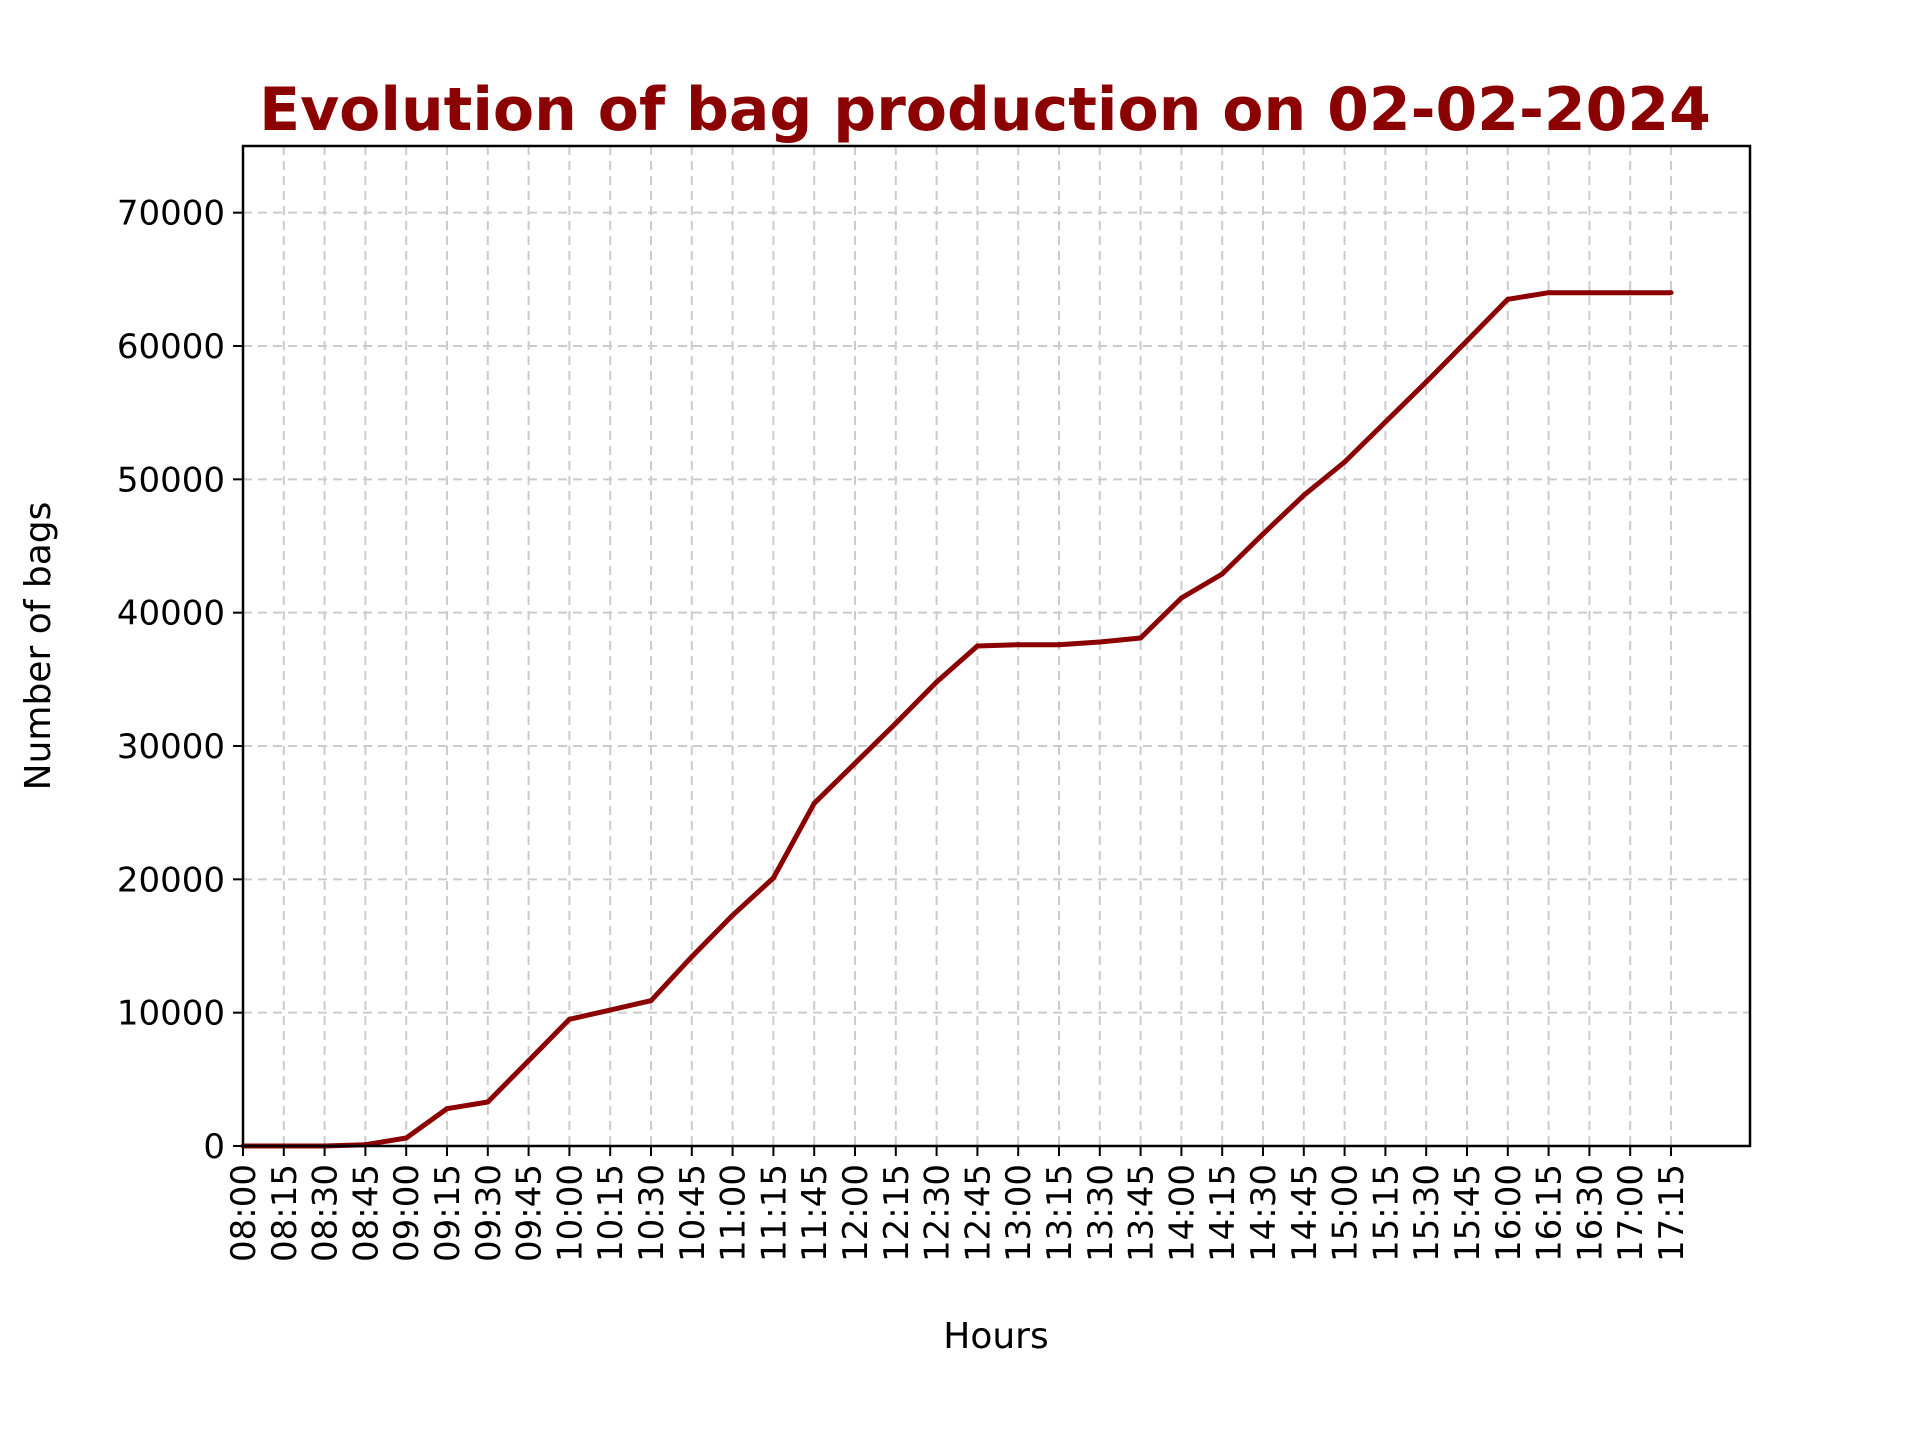  I want to click on x-tick-label: 16:30, so click(1590, 1213).